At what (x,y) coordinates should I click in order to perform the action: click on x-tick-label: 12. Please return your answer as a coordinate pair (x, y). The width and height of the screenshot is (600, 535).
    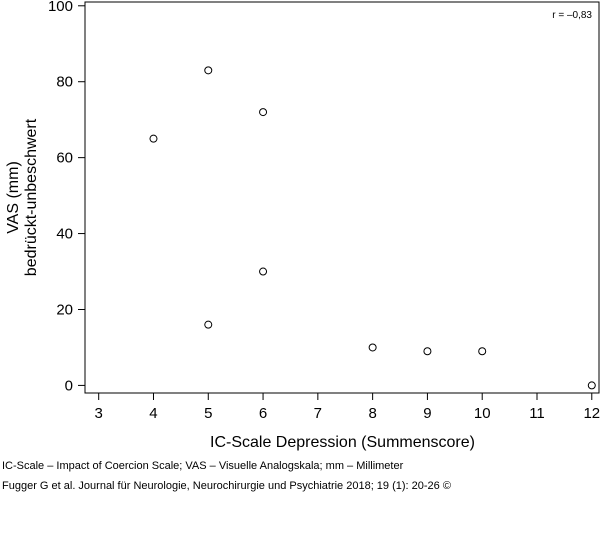
    Looking at the image, I should click on (591, 413).